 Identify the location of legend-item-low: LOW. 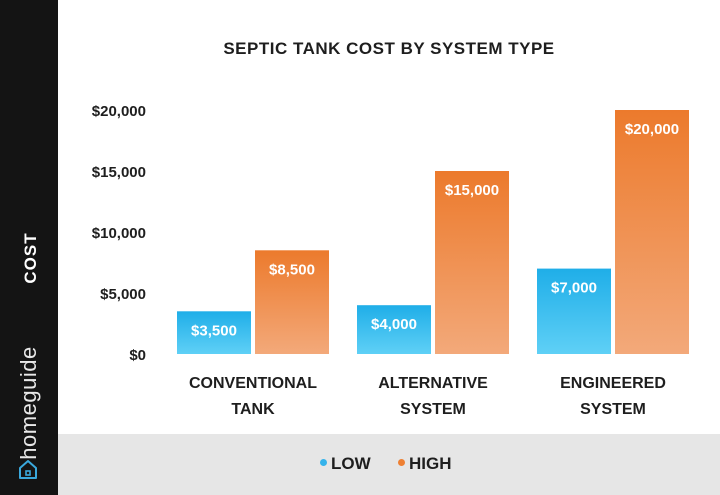
(345, 464).